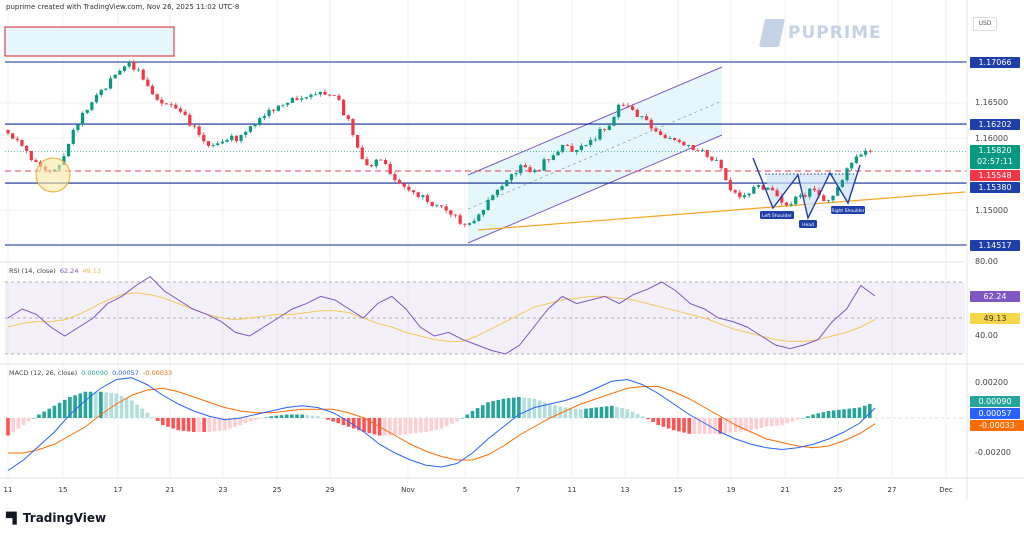  I want to click on rsi-line, so click(441, 315).